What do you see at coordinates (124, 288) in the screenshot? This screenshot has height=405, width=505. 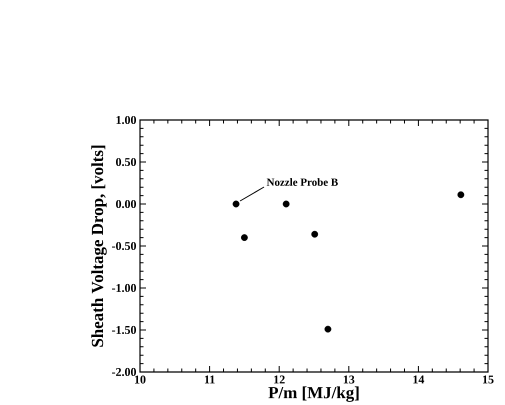 I see `y-tick-label: -1.00` at bounding box center [124, 288].